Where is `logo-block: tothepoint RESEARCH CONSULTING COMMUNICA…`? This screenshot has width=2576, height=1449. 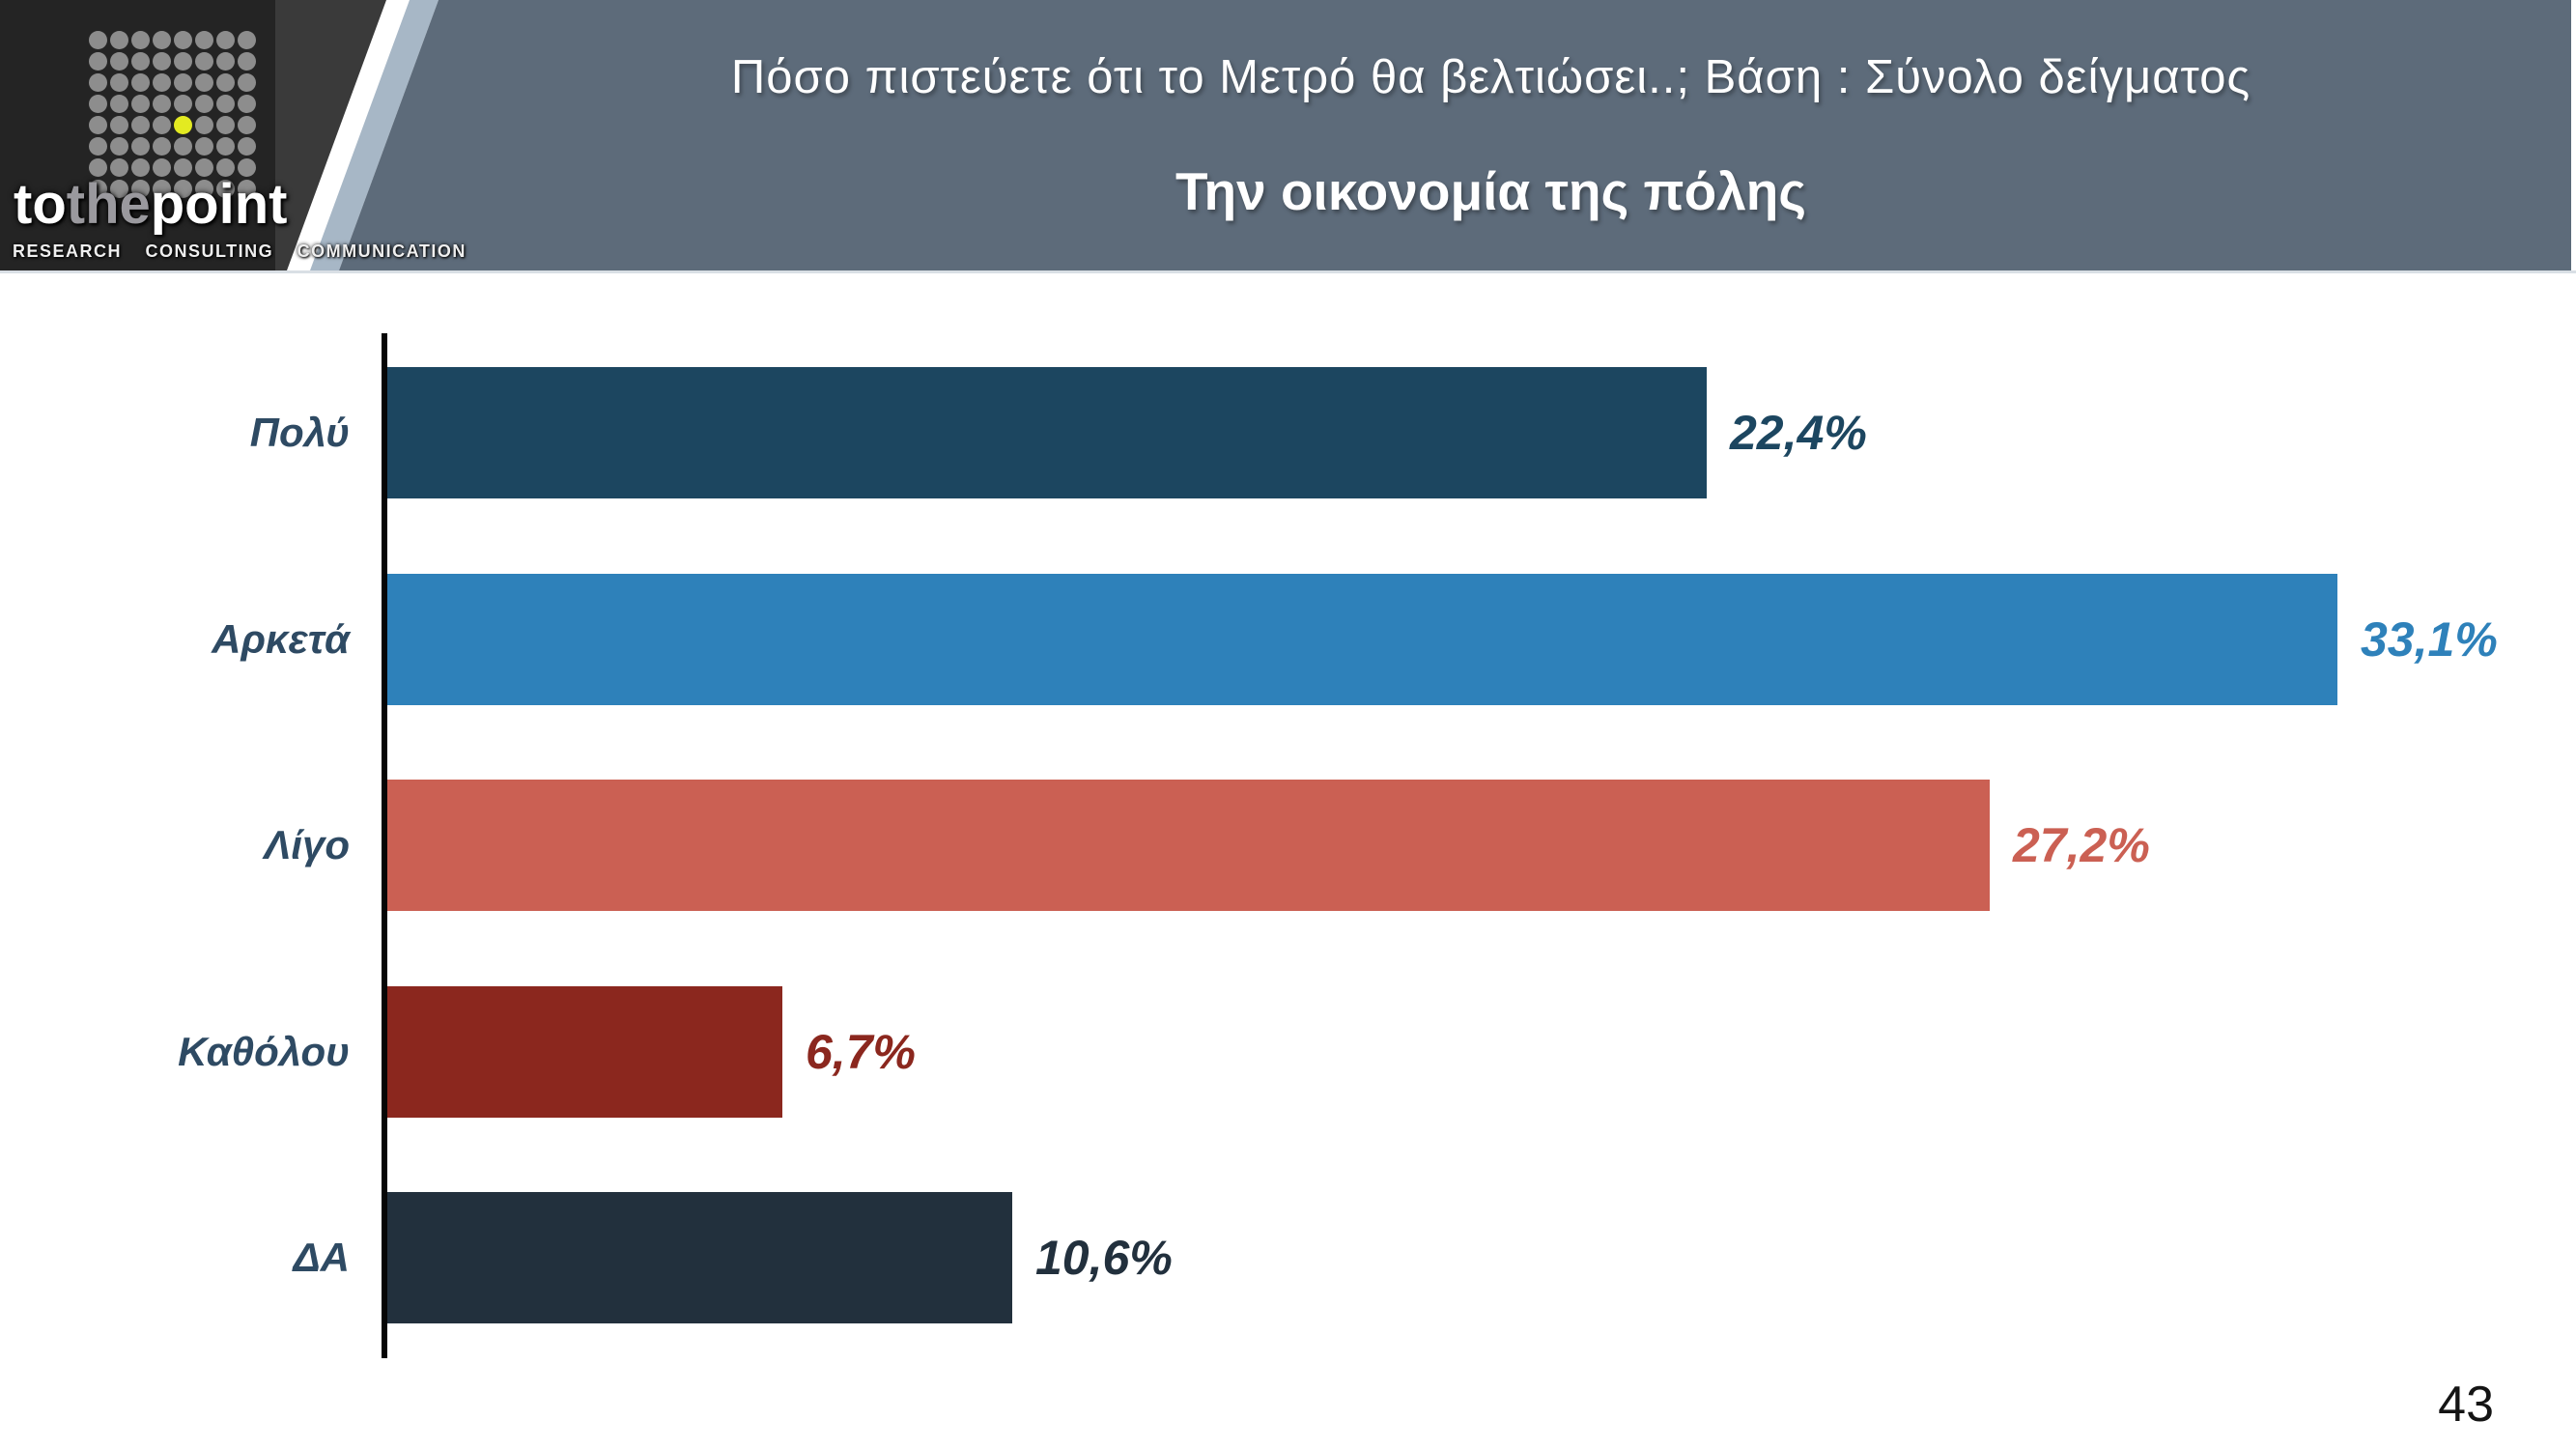
logo-block: tothepoint RESEARCH CONSULTING COMMUNICA… is located at coordinates (232, 135).